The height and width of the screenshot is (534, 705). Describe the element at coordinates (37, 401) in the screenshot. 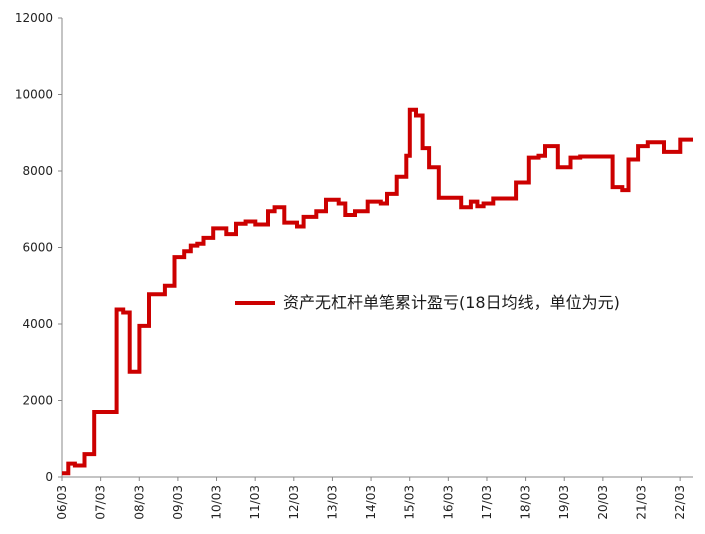

I see `y-tick-label: 2000` at that location.